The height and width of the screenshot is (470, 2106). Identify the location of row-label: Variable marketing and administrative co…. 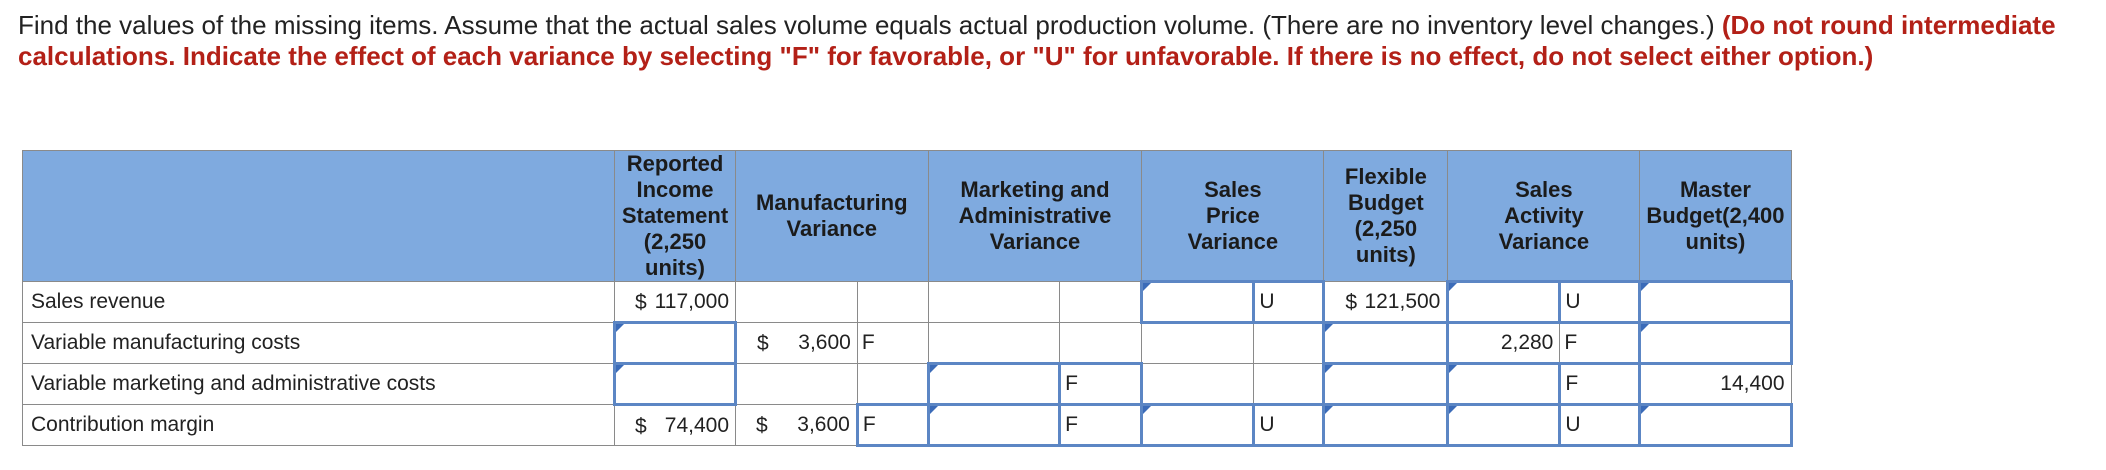
(318, 384).